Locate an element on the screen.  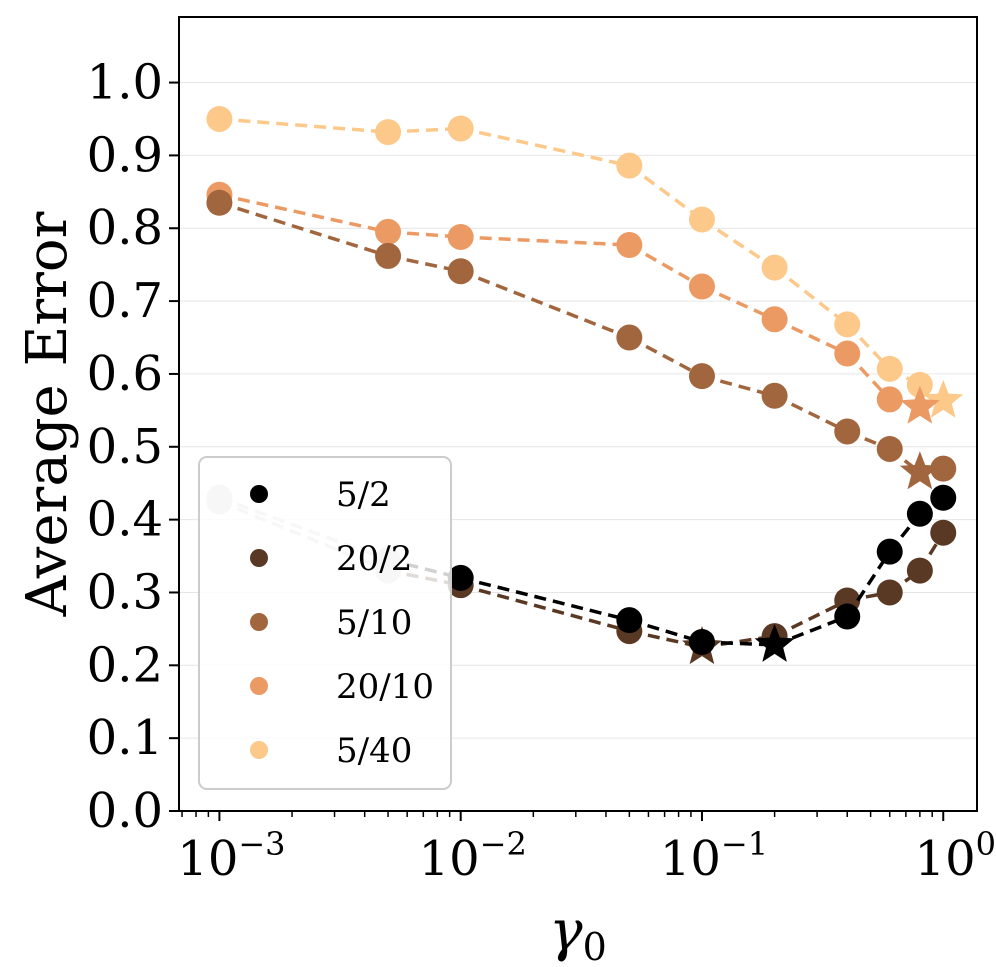
legend-label: 5/40 is located at coordinates (374, 751).